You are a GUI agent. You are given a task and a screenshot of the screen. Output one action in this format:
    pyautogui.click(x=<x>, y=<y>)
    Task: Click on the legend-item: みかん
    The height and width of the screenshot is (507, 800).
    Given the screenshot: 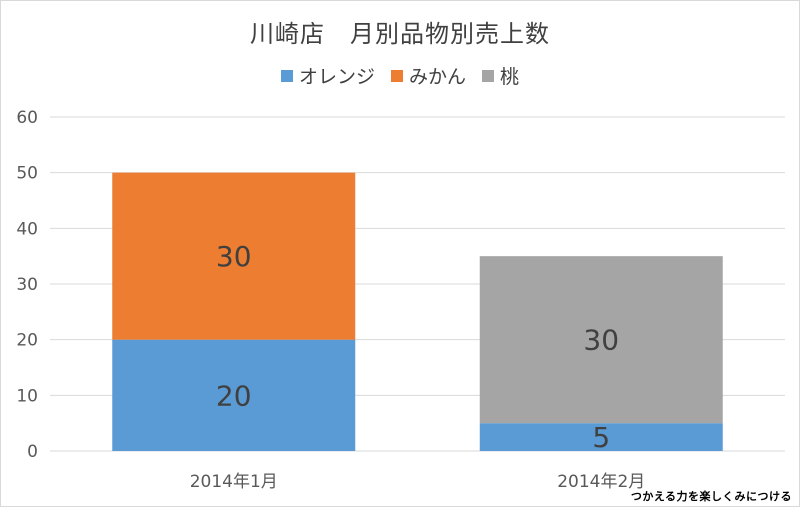 What is the action you would take?
    pyautogui.click(x=428, y=75)
    